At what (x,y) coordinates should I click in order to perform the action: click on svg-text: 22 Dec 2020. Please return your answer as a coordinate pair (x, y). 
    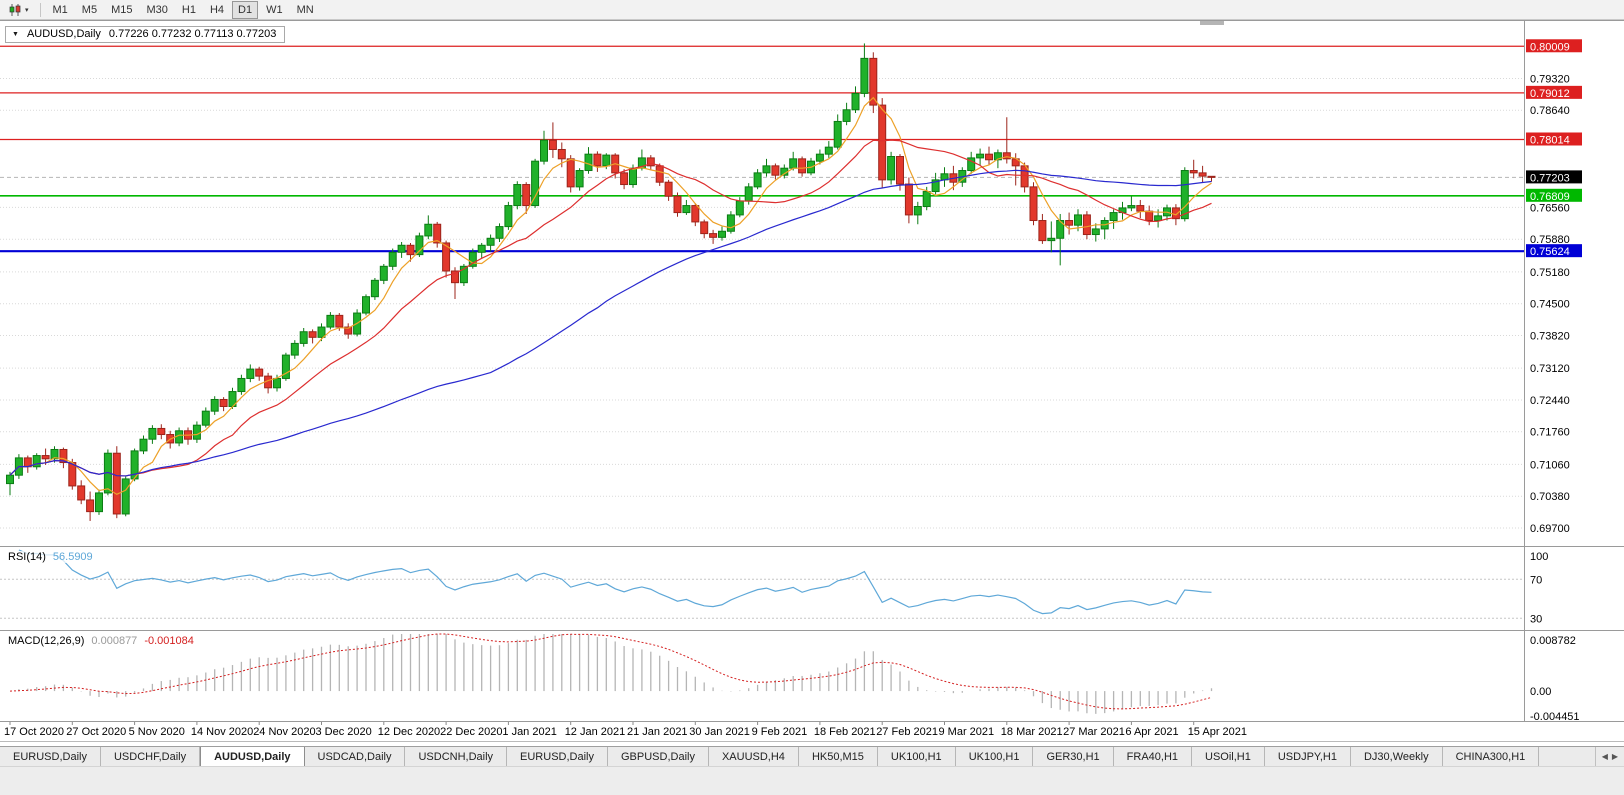
    Looking at the image, I should click on (471, 732).